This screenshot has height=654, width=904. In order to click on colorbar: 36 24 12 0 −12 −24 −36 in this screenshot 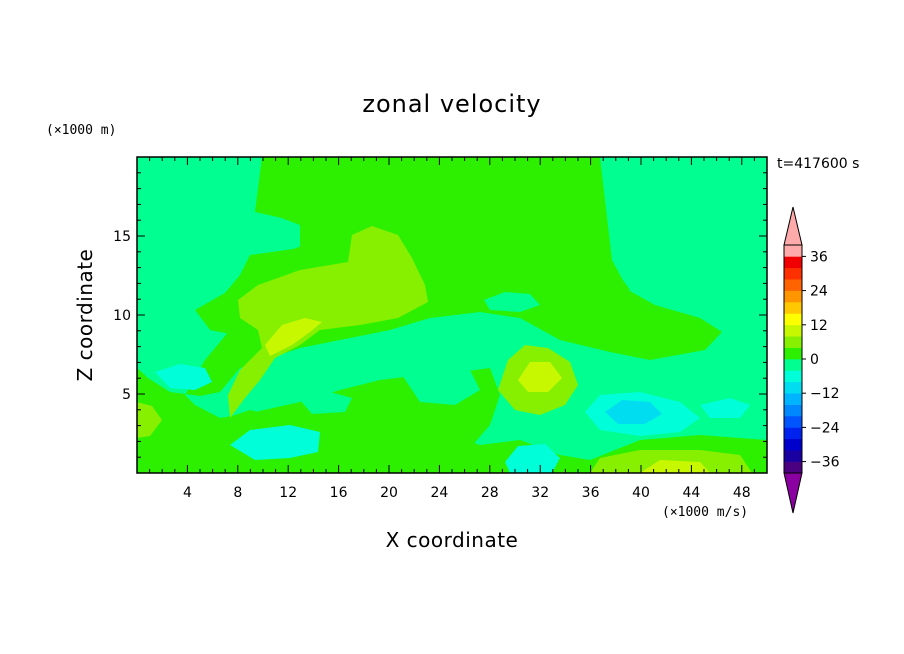, I will do `click(811, 360)`.